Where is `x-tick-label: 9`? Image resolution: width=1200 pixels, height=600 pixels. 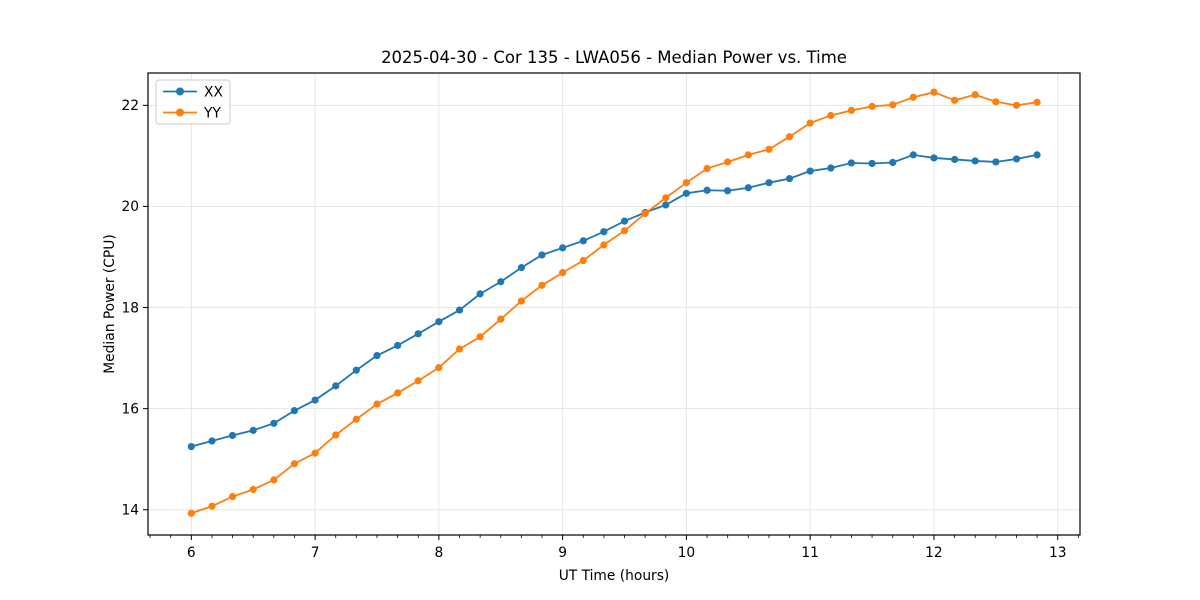 x-tick-label: 9 is located at coordinates (562, 553).